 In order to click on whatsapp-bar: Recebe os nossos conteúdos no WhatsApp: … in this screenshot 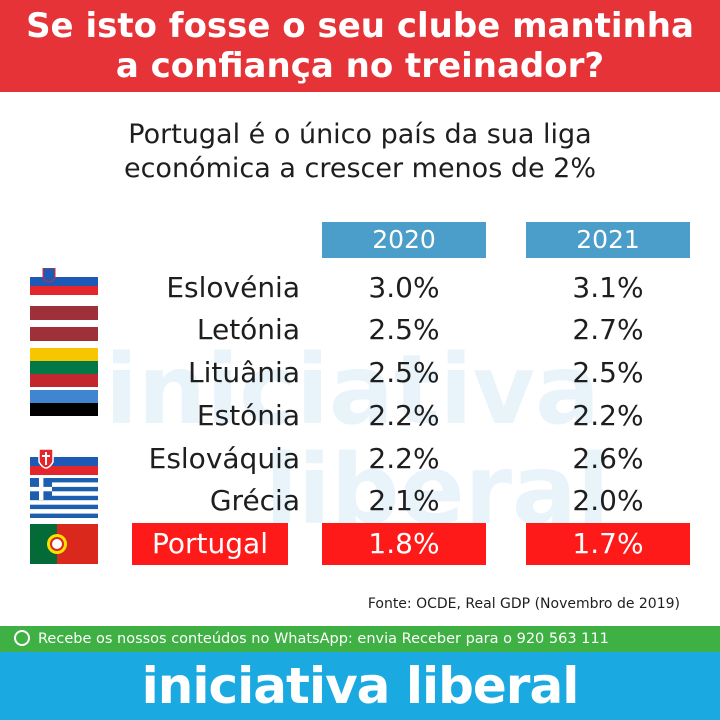, I will do `click(360, 639)`.